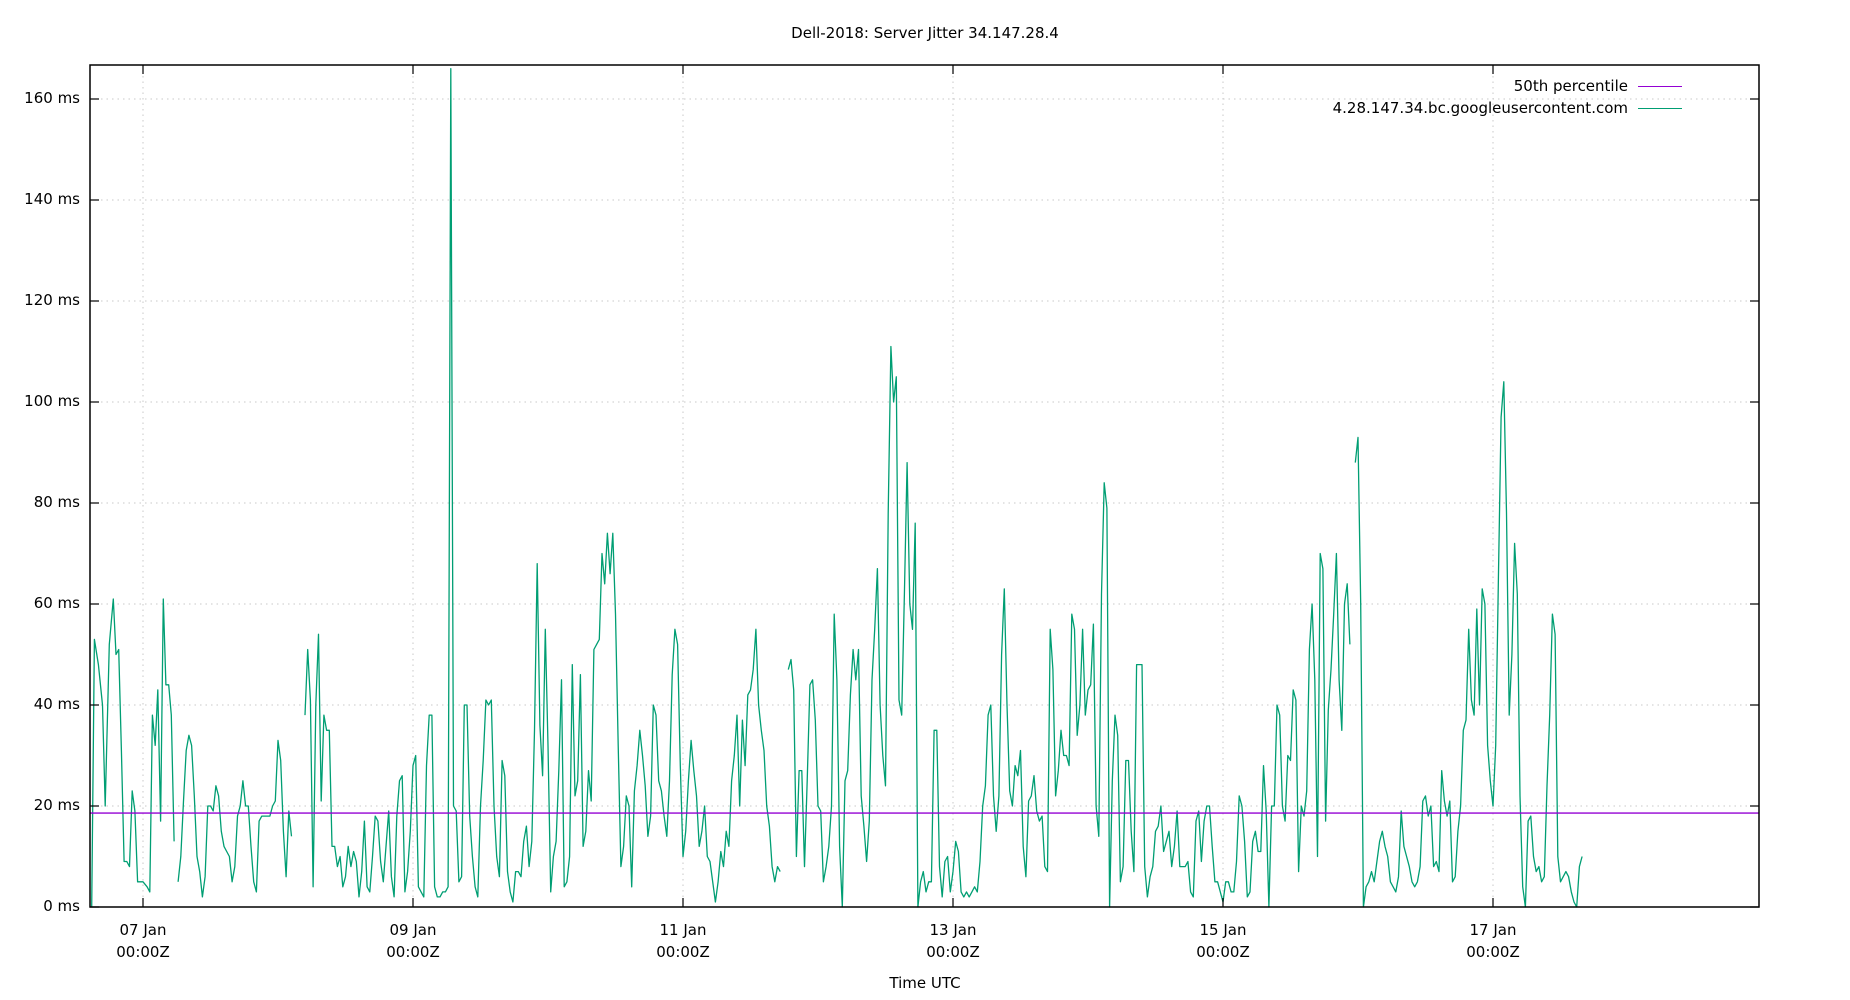  Describe the element at coordinates (683, 941) in the screenshot. I see `x-tick-label: 11 Jan 00:00Z` at that location.